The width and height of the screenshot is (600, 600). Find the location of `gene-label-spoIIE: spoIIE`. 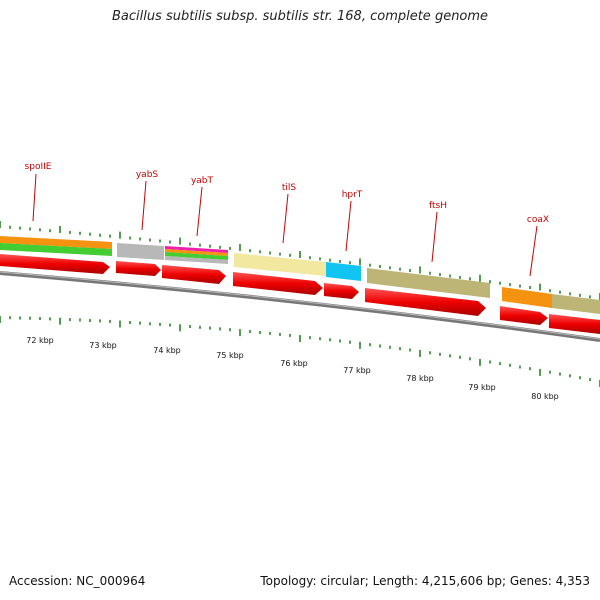

gene-label-spoIIE: spoIIE is located at coordinates (38, 167).